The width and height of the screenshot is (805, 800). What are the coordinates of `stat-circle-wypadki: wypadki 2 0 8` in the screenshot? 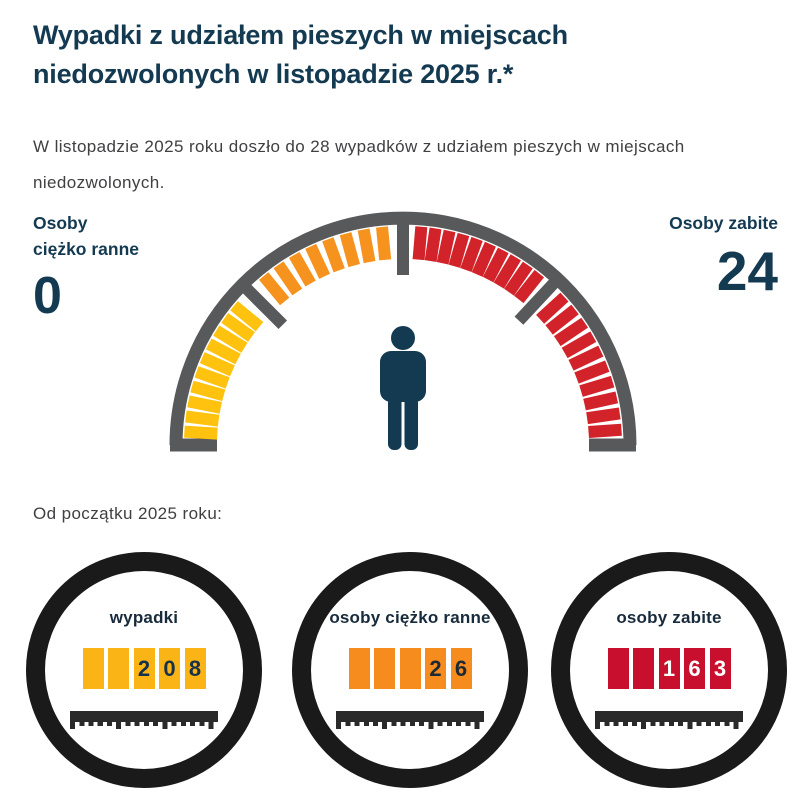 It's located at (144, 670).